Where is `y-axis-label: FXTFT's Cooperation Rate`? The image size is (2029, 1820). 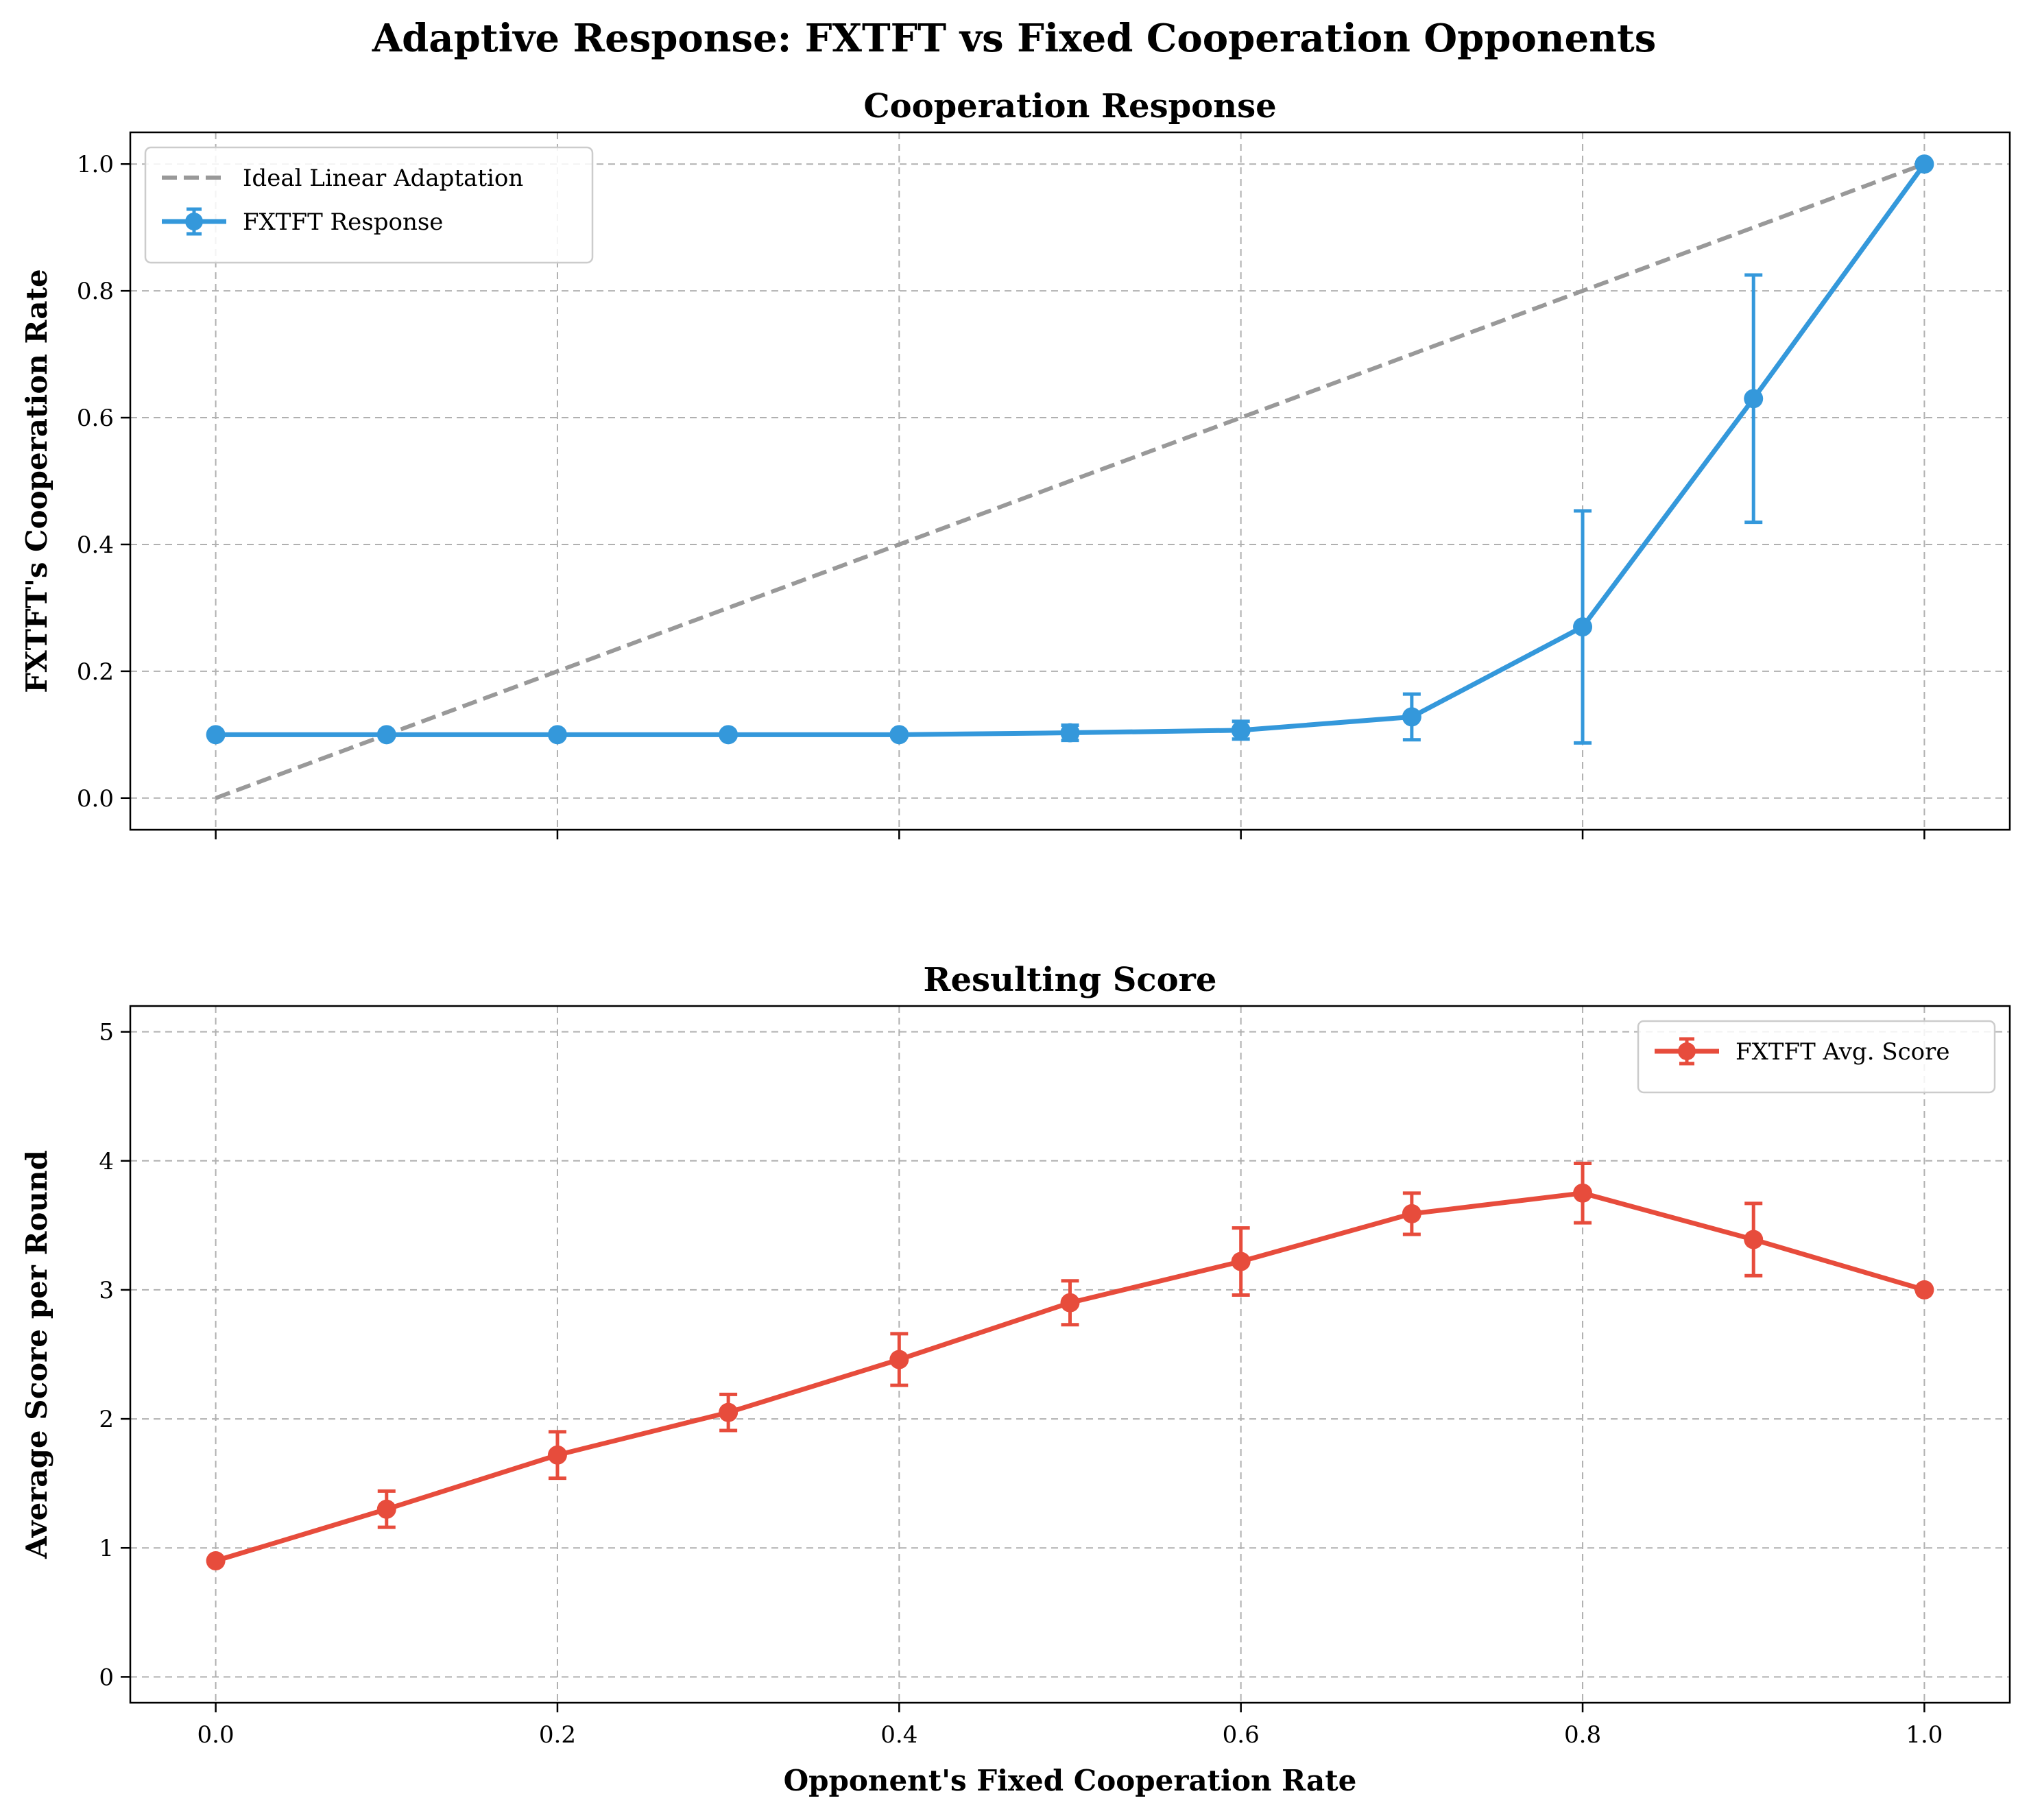
y-axis-label: FXTFT's Cooperation Rate is located at coordinates (36, 481).